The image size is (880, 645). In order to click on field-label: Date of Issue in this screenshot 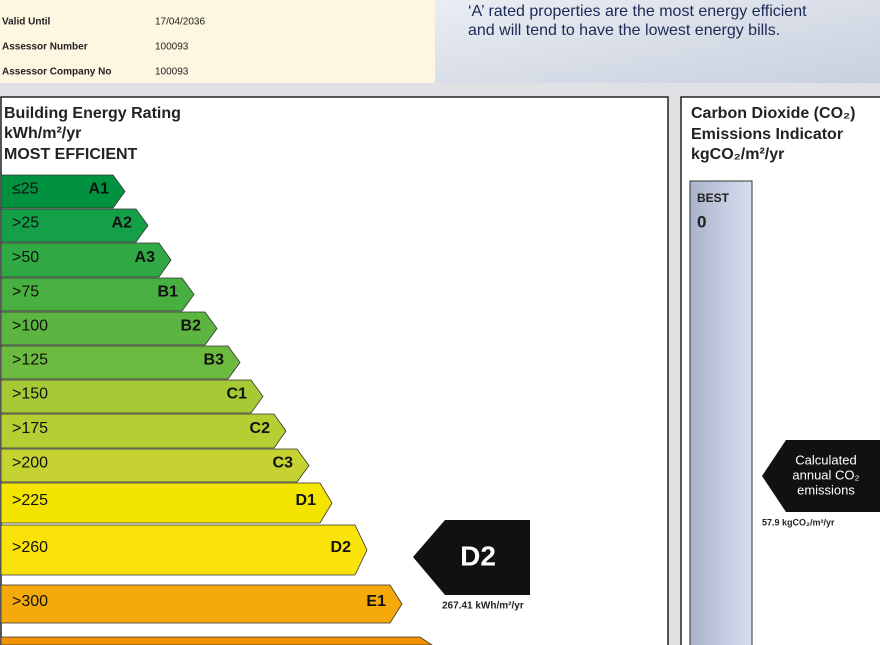, I will do `click(33, 1)`.